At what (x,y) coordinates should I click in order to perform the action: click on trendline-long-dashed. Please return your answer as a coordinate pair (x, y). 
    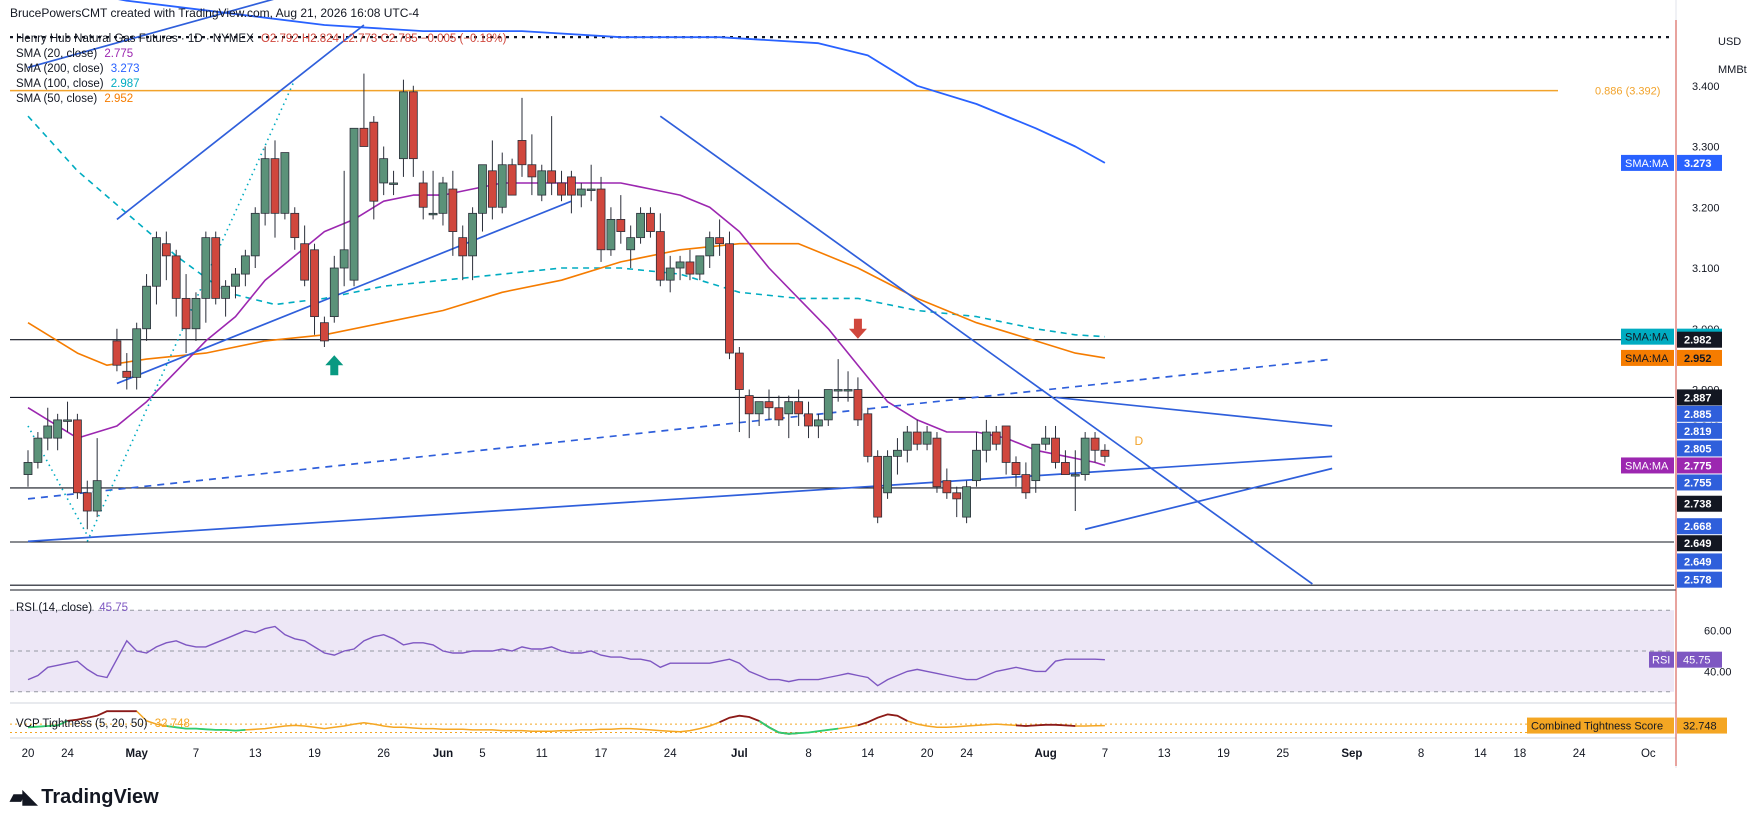
    Looking at the image, I should click on (680, 429).